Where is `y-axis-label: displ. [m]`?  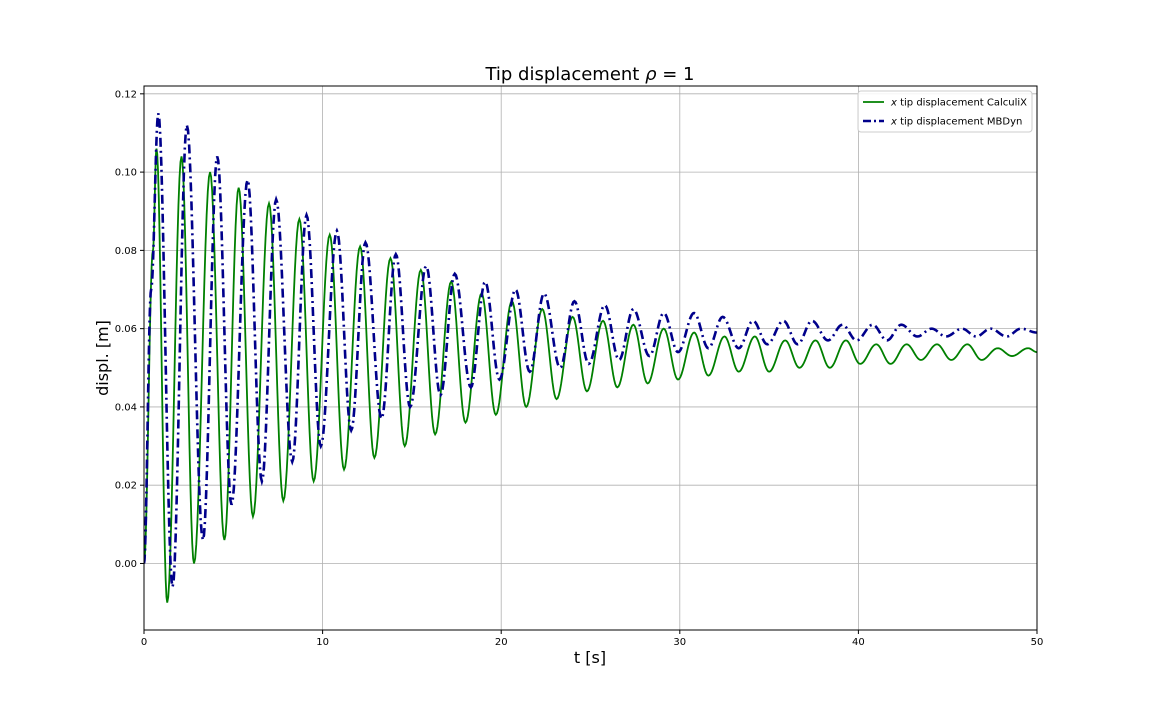 y-axis-label: displ. [m] is located at coordinates (102, 358).